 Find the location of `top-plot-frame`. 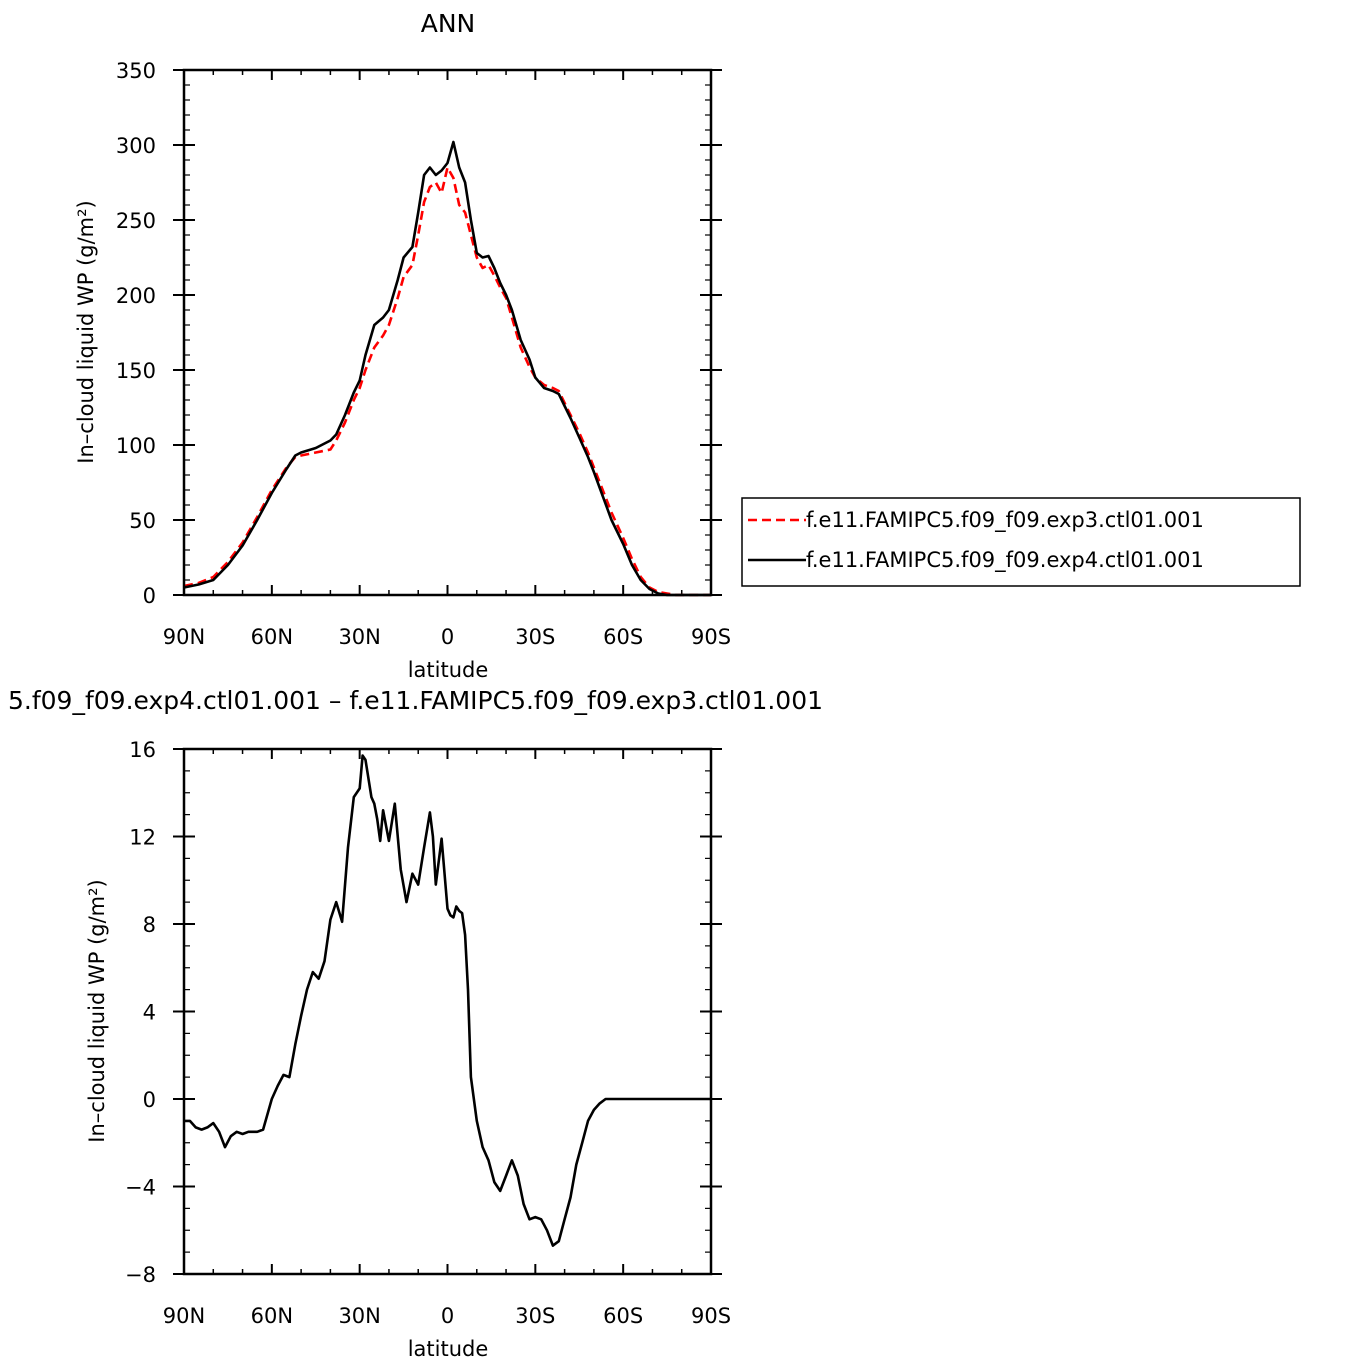

top-plot-frame is located at coordinates (447, 332).